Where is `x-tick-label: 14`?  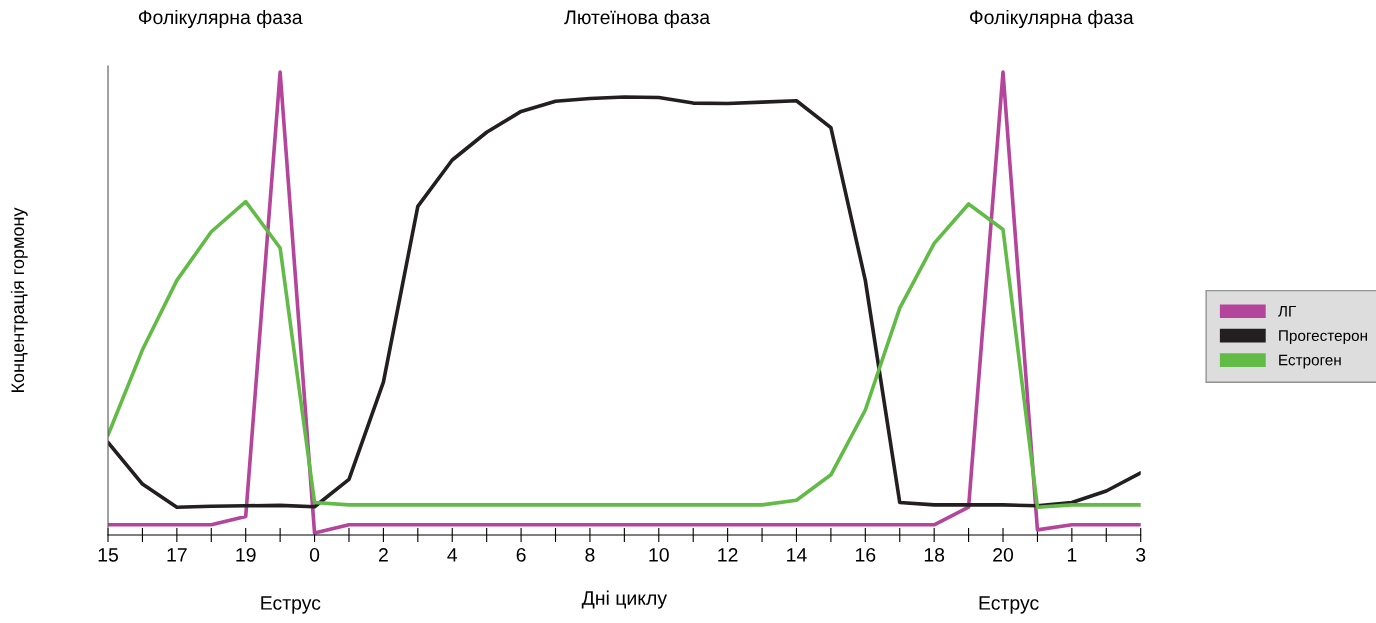
x-tick-label: 14 is located at coordinates (797, 555).